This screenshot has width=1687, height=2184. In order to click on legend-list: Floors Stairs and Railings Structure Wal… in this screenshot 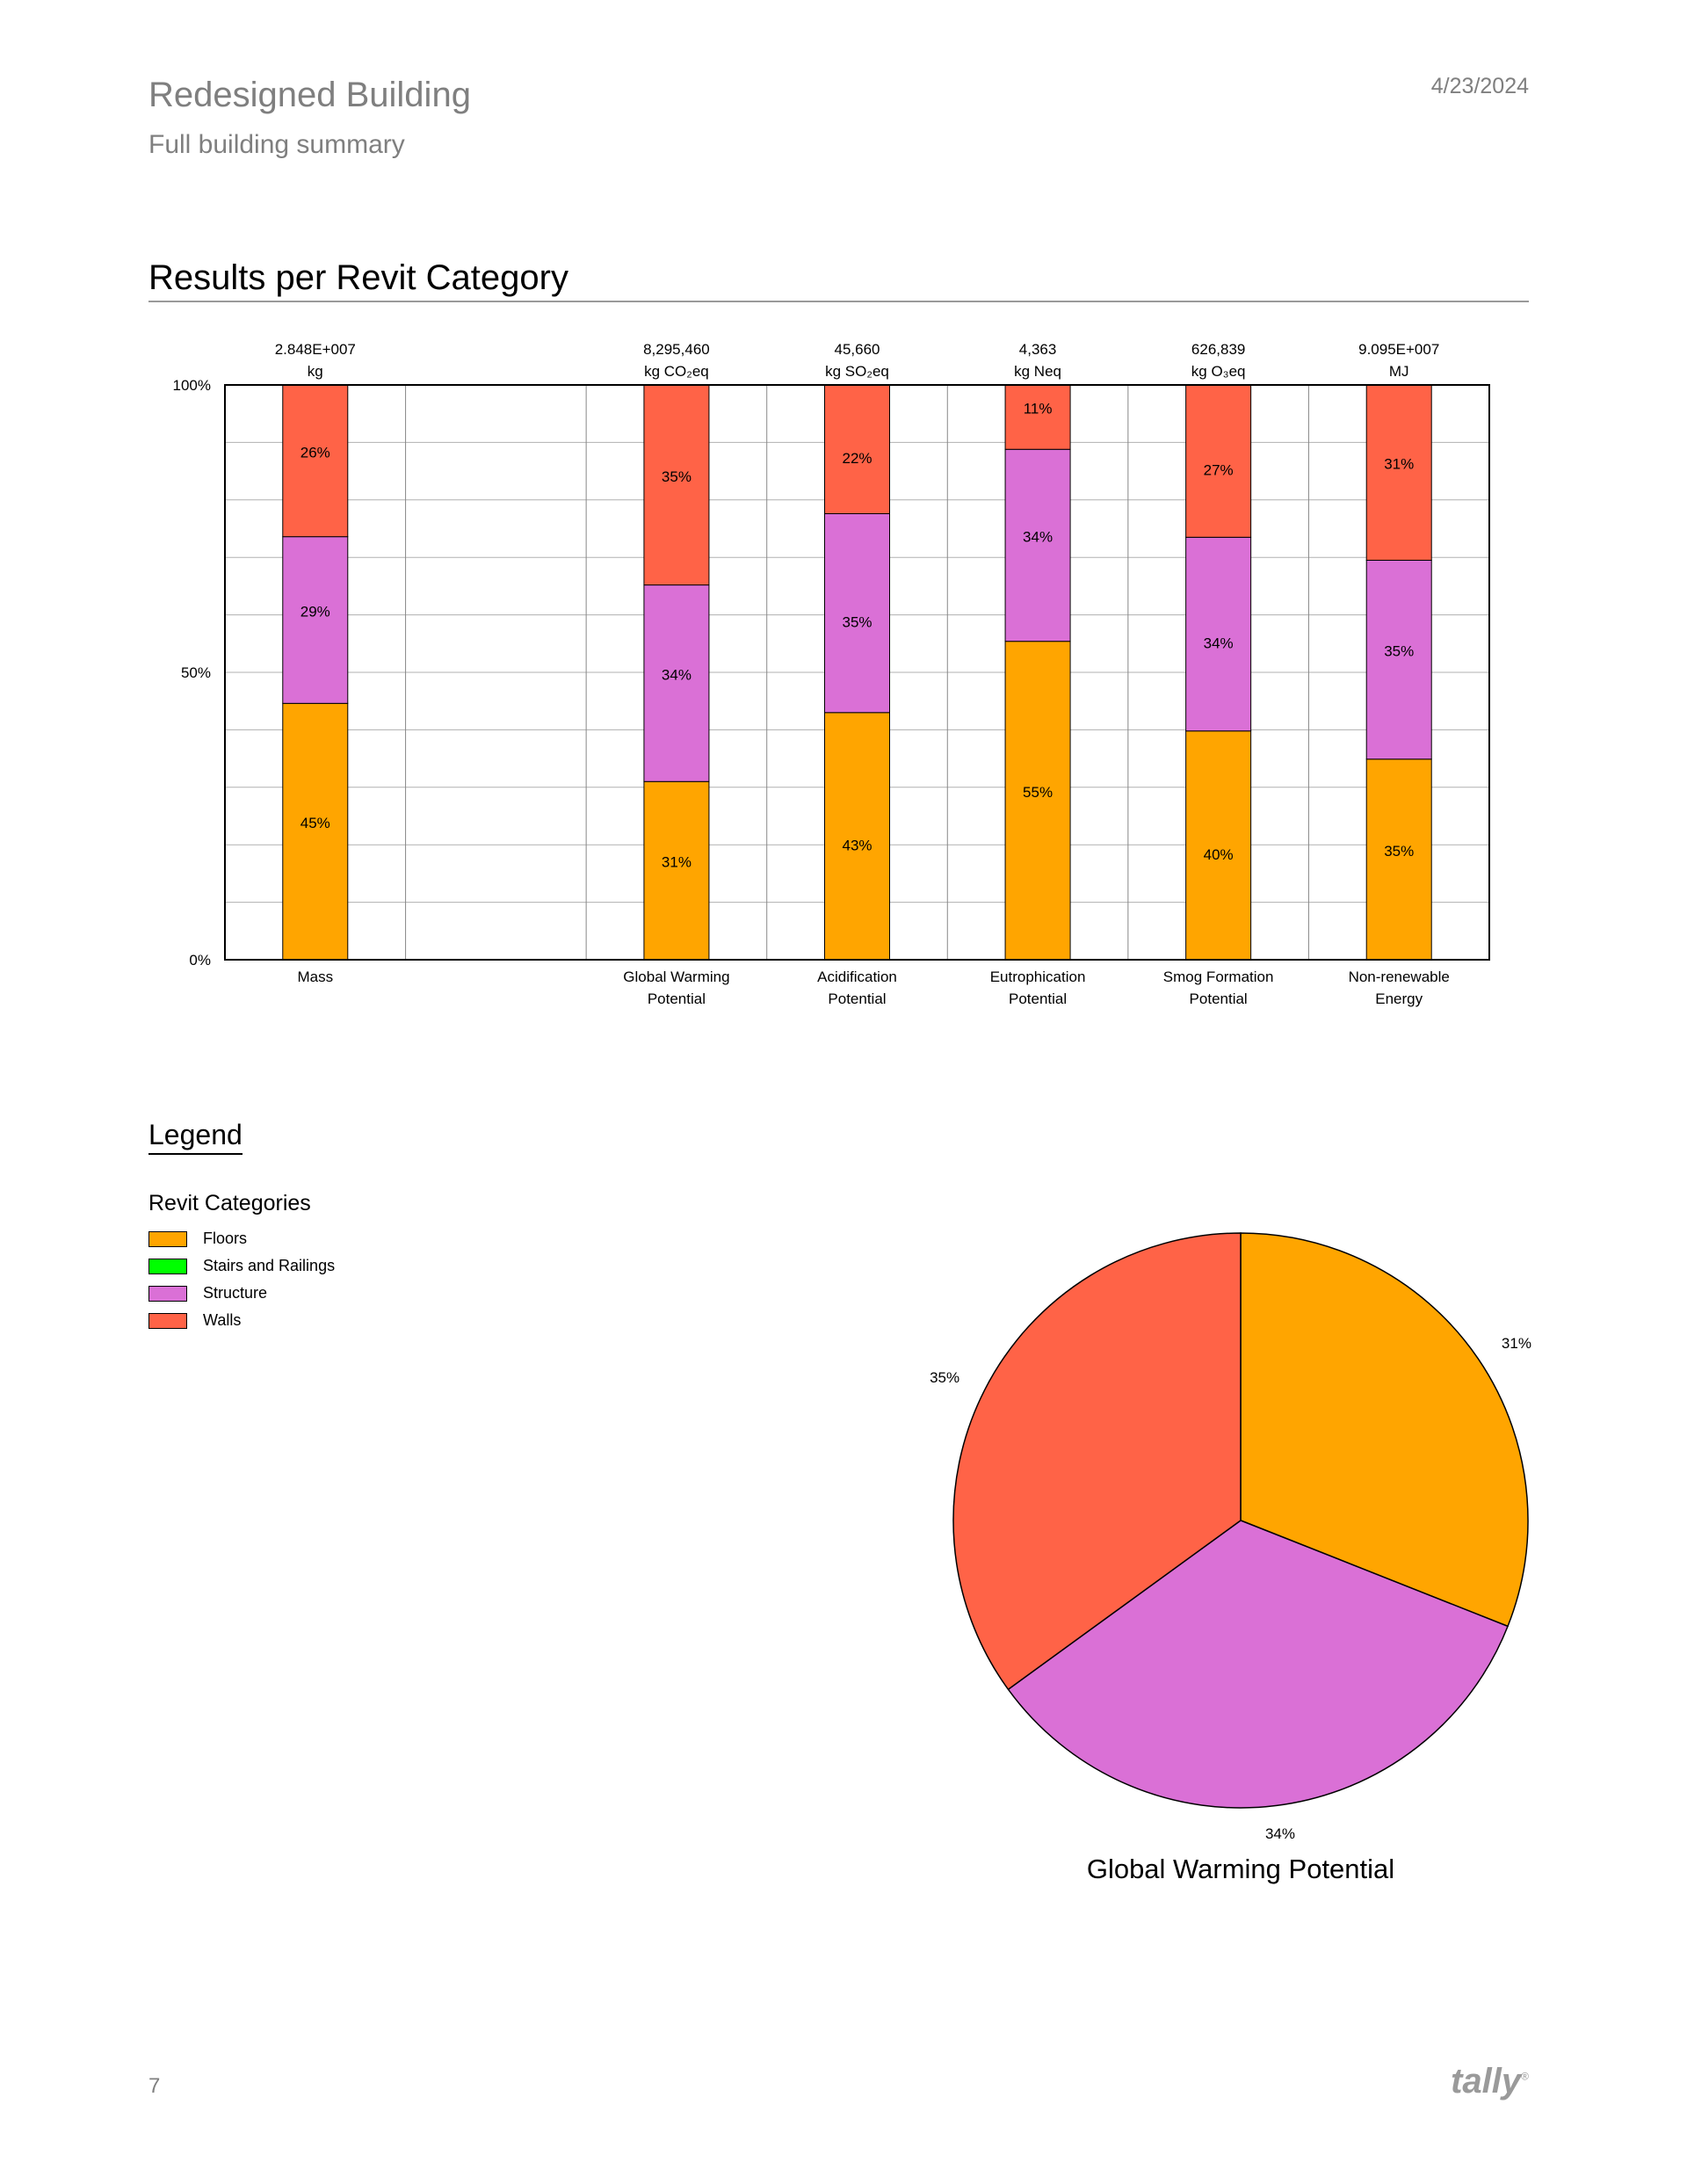, I will do `click(241, 1279)`.